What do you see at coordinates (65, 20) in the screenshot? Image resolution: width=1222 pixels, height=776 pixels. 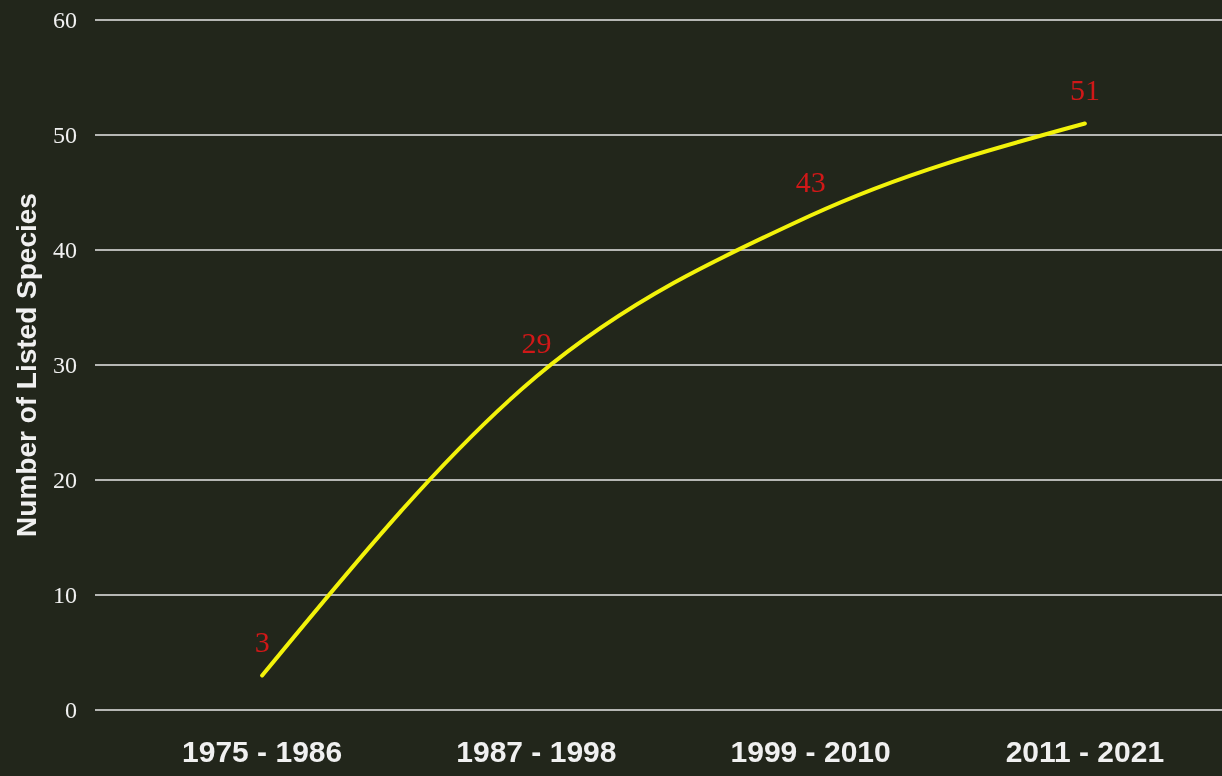 I see `y-tick-label: 60` at bounding box center [65, 20].